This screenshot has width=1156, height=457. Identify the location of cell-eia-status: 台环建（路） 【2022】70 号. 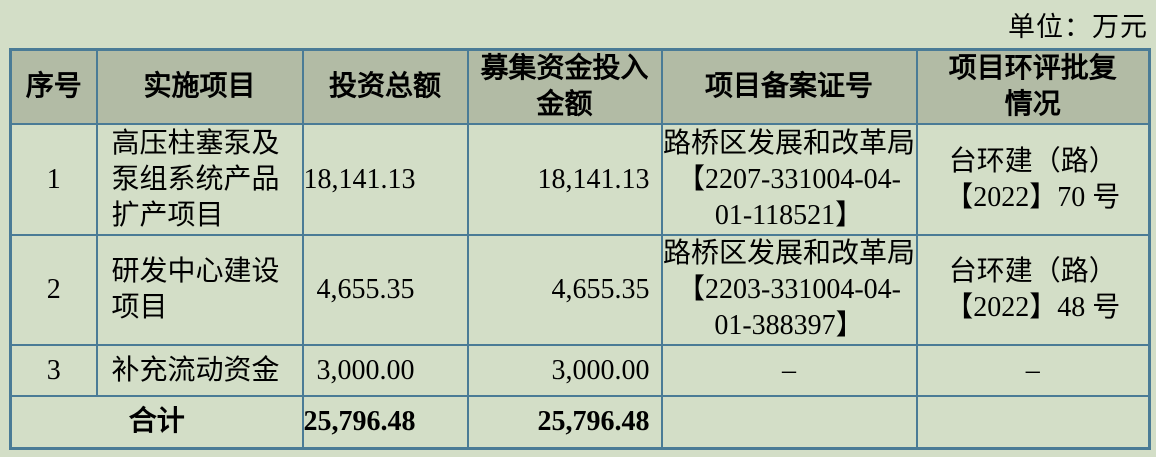
(1033, 179).